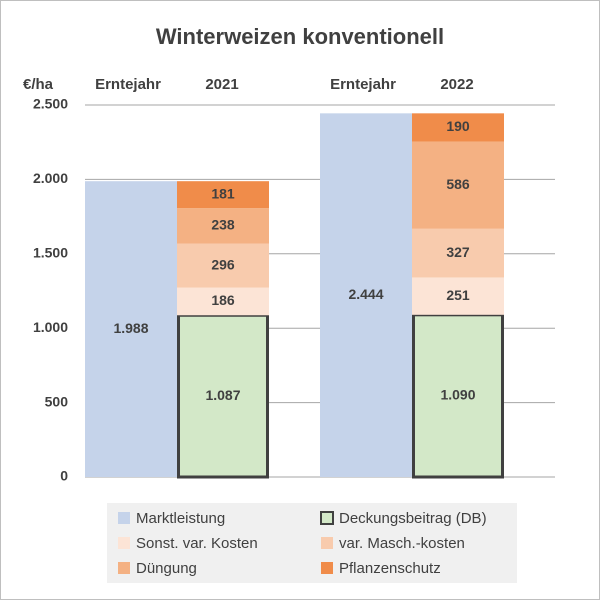  I want to click on data-label: 586, so click(458, 184).